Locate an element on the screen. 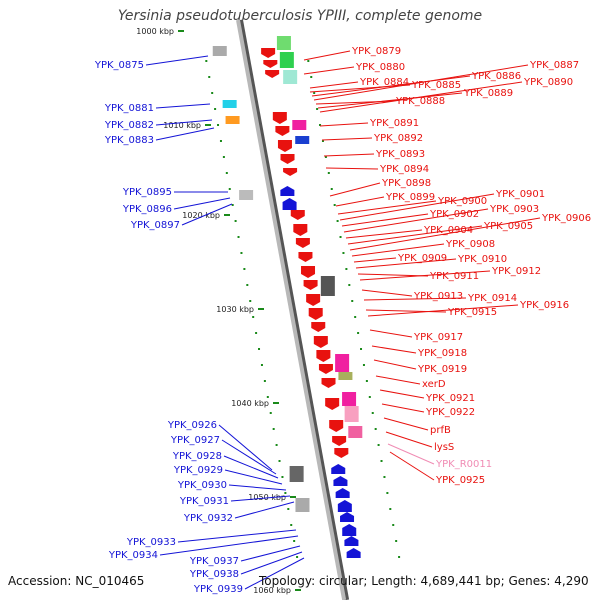 The width and height of the screenshot is (600, 600). gene-label: YPK_0892 is located at coordinates (398, 138).